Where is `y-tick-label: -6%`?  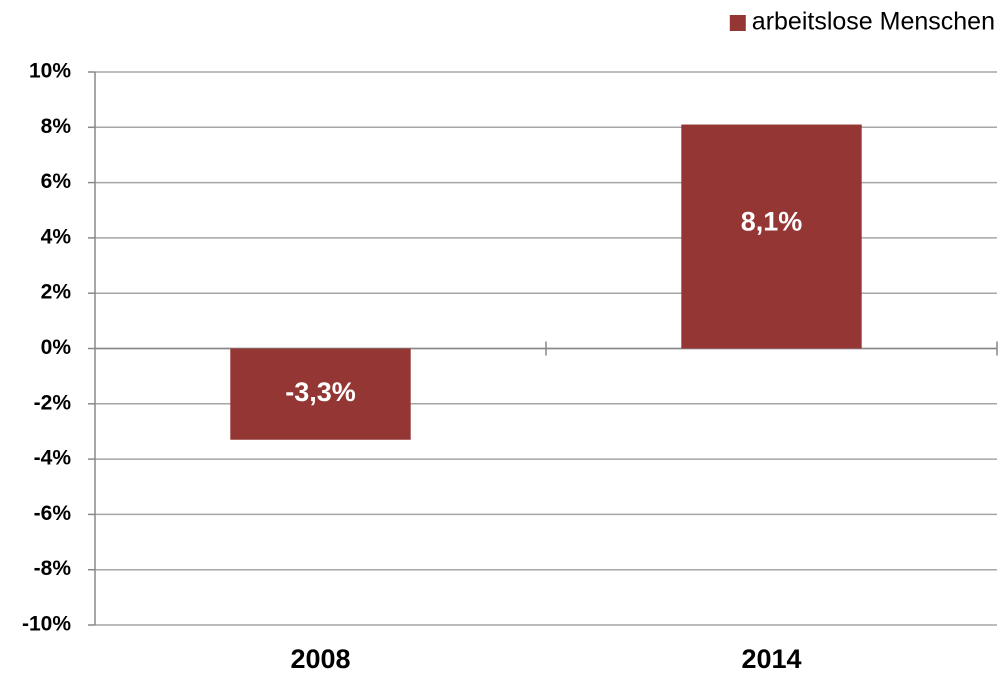 y-tick-label: -6% is located at coordinates (53, 513).